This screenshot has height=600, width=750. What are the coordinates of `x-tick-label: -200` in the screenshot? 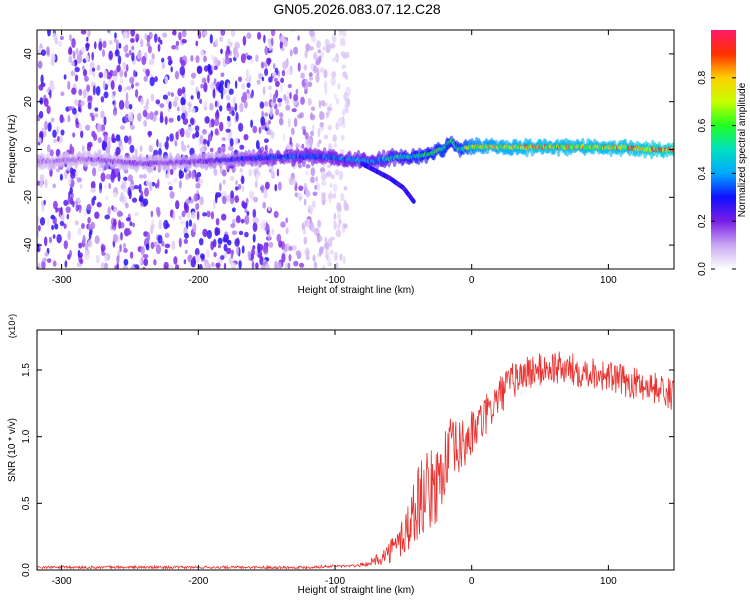 It's located at (198, 581).